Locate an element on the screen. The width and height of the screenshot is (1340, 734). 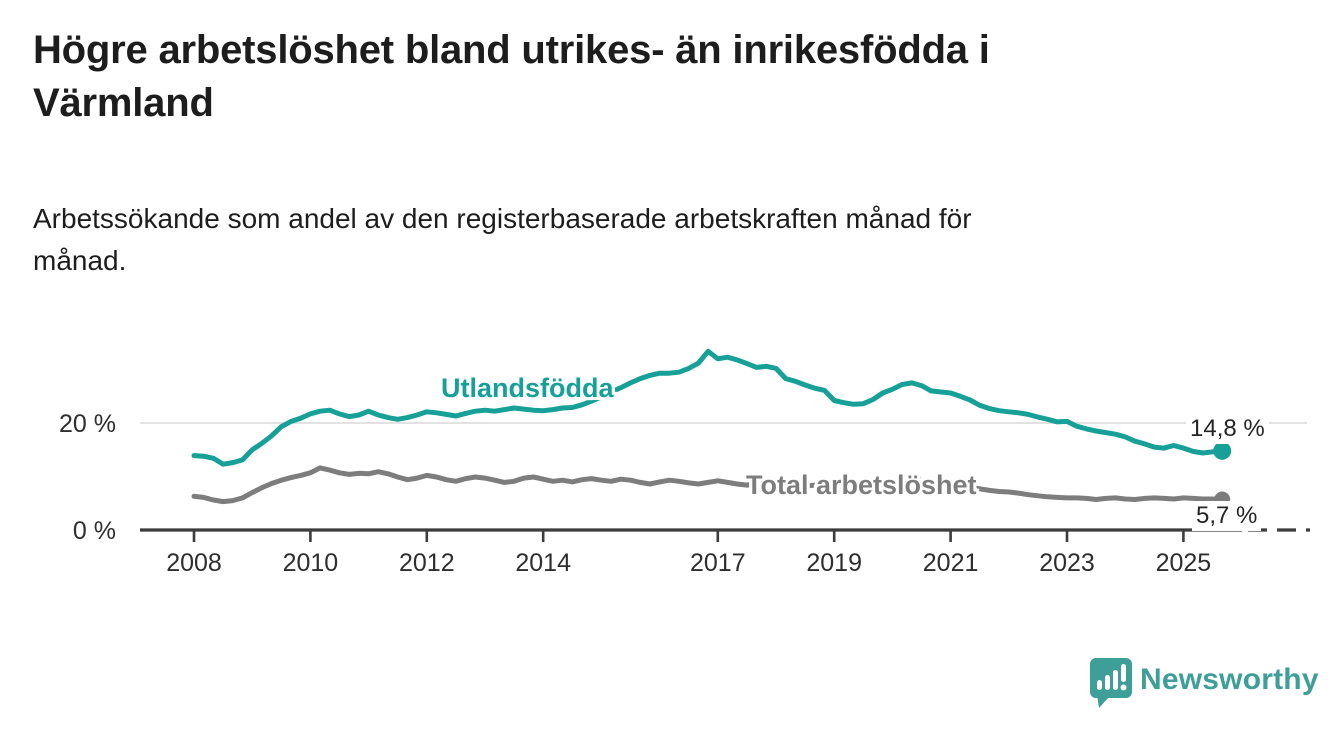
x-axis-tick-label-2014: 2014 is located at coordinates (543, 563).